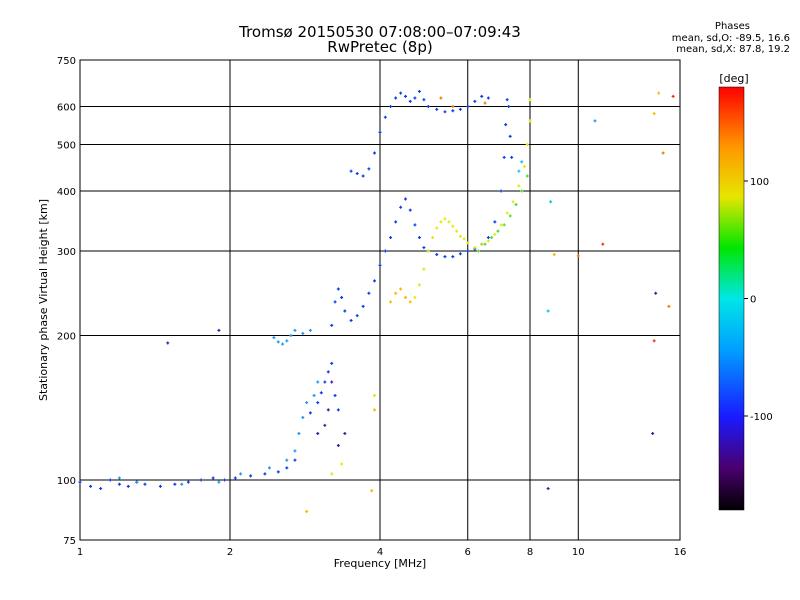 The image size is (800, 600). Describe the element at coordinates (380, 563) in the screenshot. I see `x-axis-label: Frequency [MHz]` at that location.